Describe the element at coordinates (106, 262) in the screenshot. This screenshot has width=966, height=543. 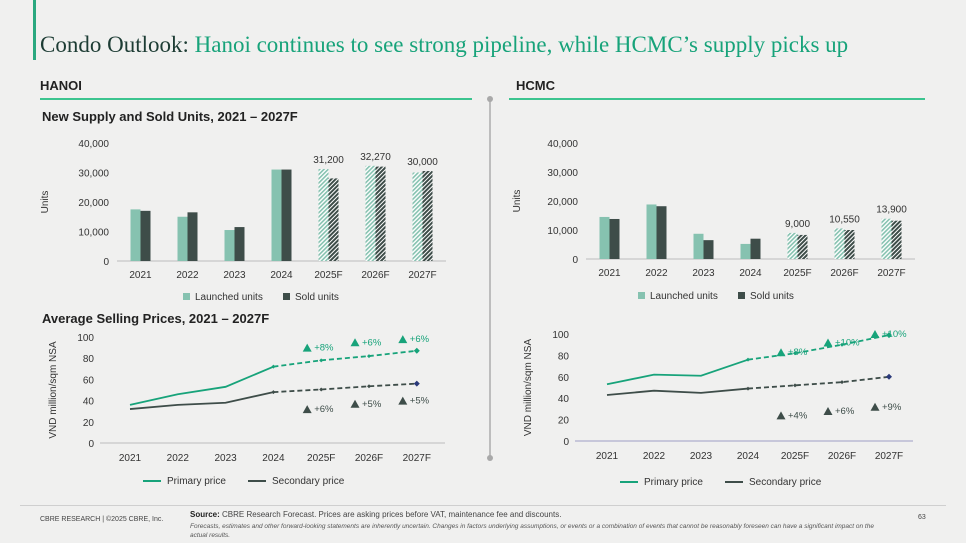
I see `hanoi_supply-ytick-label: 0` at that location.